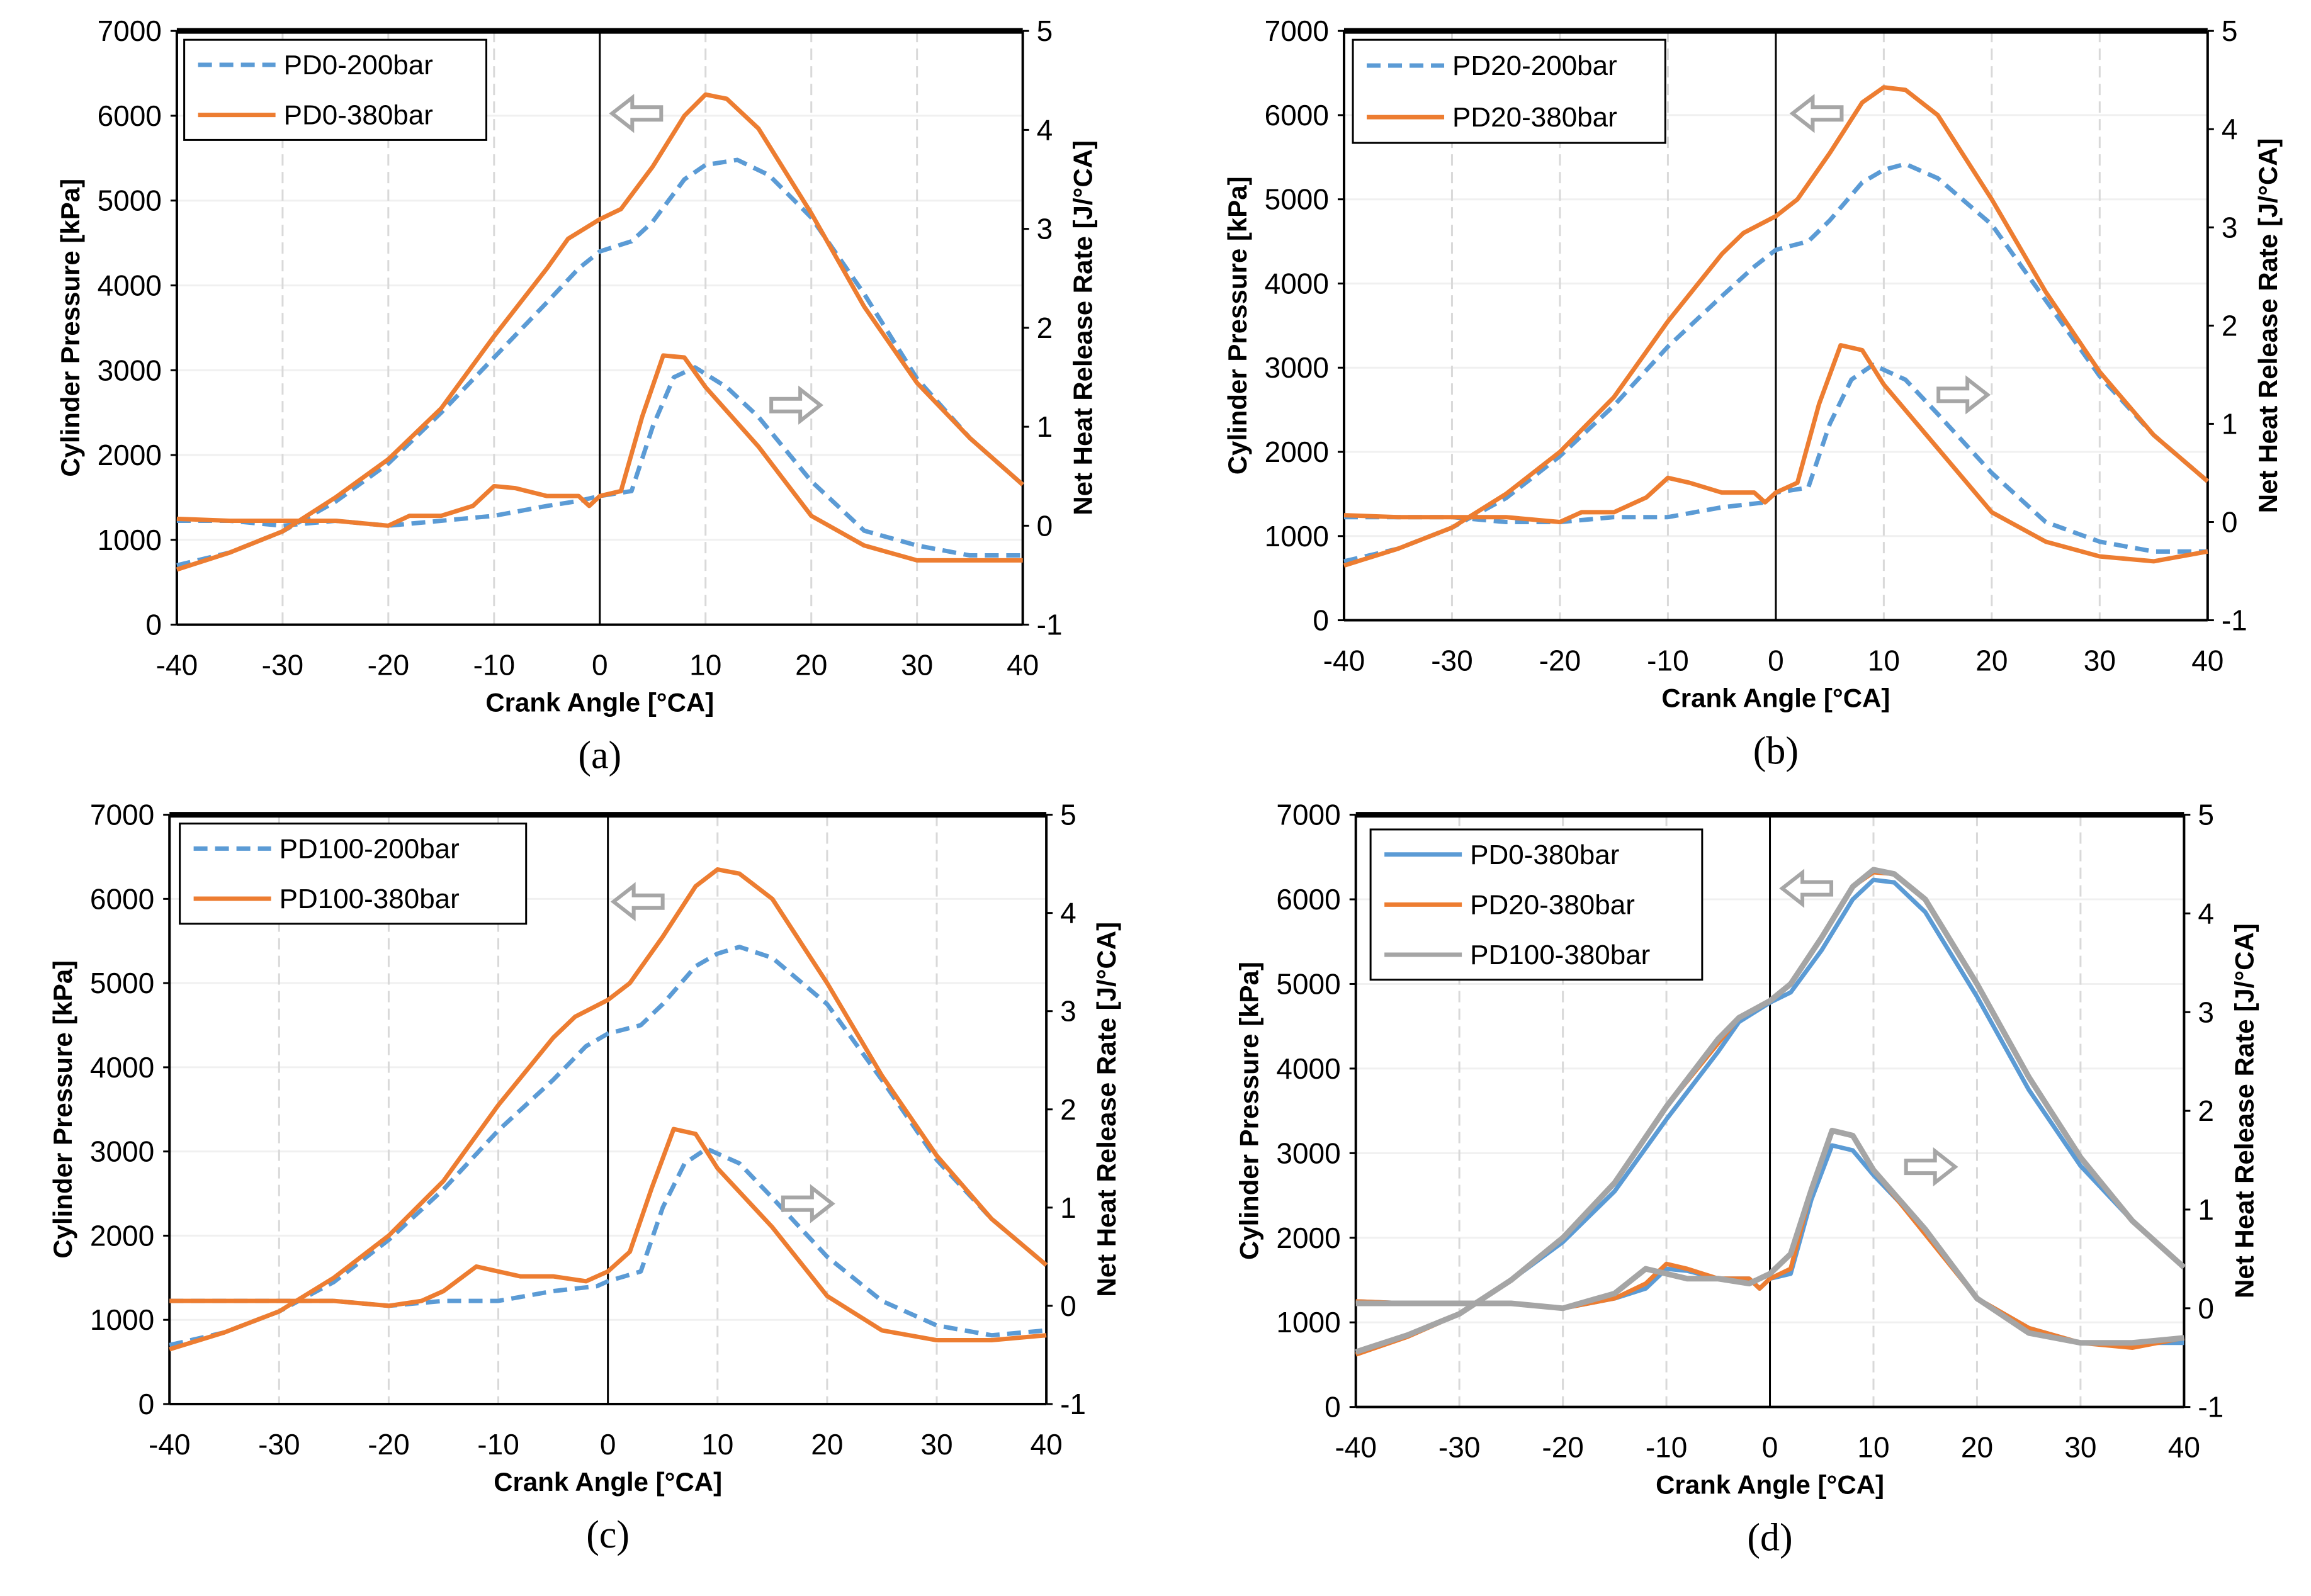  Describe the element at coordinates (1775, 453) in the screenshot. I see `hrr-line-pd20-380bar` at that location.